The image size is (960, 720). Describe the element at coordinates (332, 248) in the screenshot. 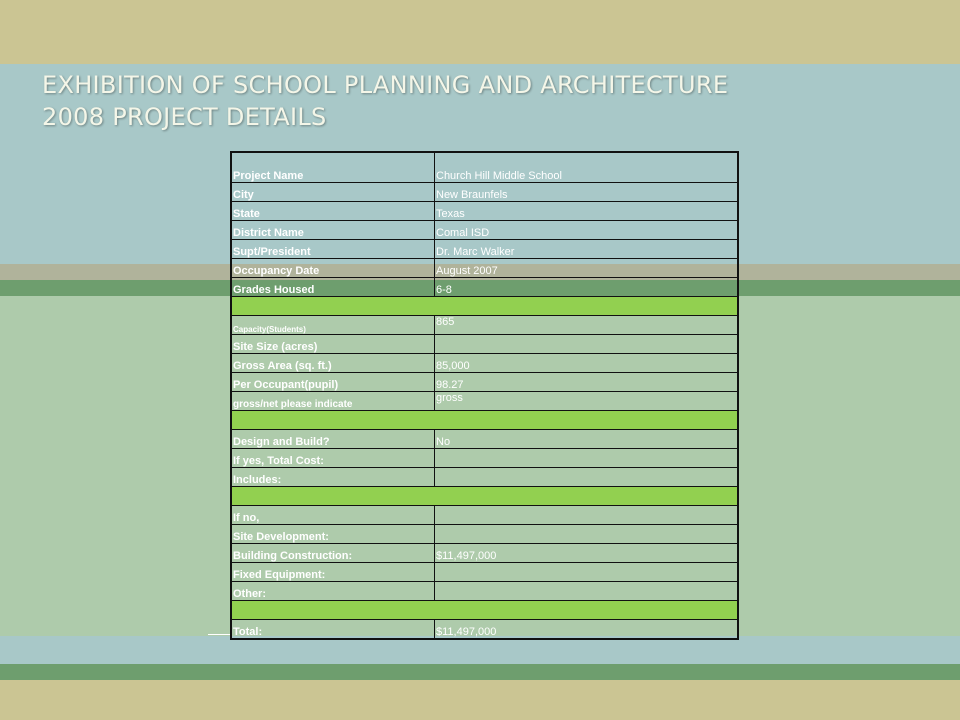

I see `row-label: Supt/President` at that location.